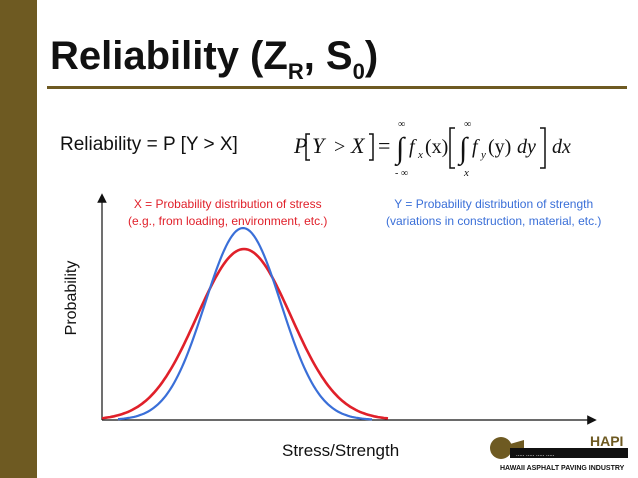  Describe the element at coordinates (371, 147) in the screenshot. I see `formula-bracket-right` at that location.